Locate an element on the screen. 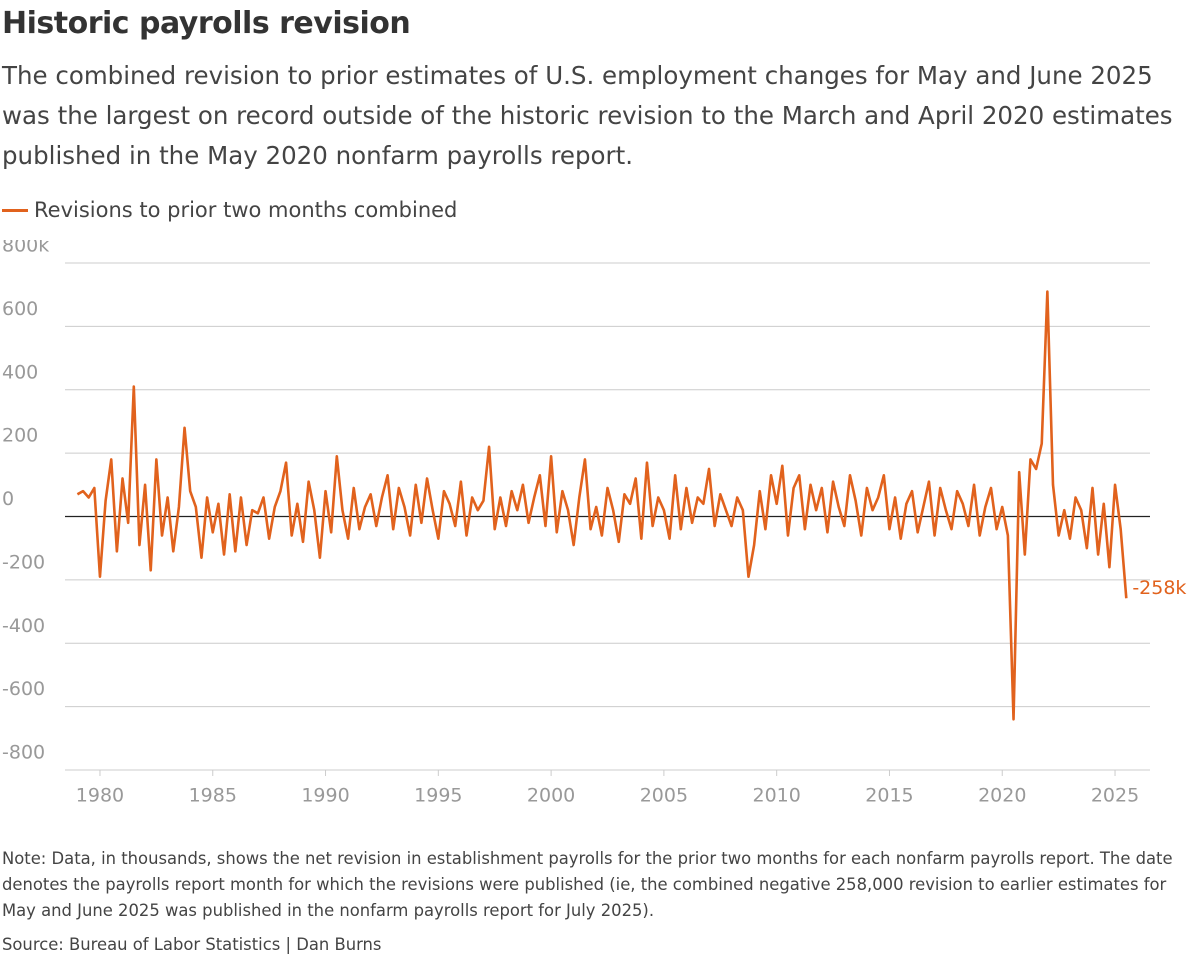 Image resolution: width=1200 pixels, height=961 pixels. y-tick-label: -200 is located at coordinates (23, 562).